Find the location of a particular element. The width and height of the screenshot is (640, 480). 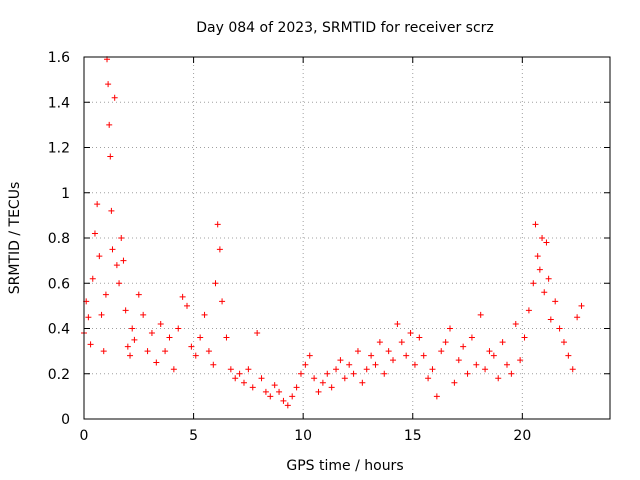

y-axis-label: SRMTID / TECUs is located at coordinates (15, 238).